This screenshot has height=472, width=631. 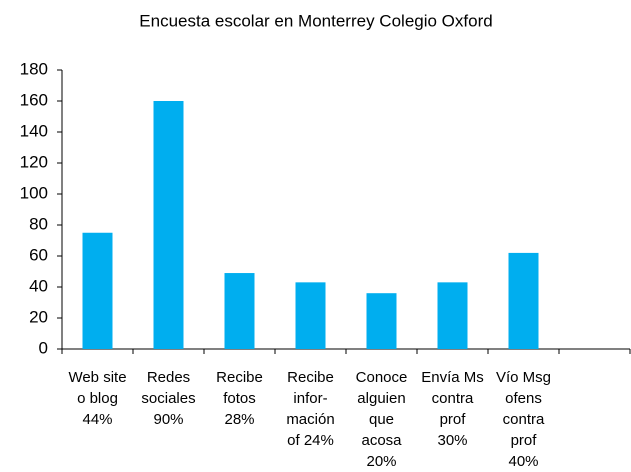 What do you see at coordinates (38, 254) in the screenshot?
I see `y-tick-label: 60` at bounding box center [38, 254].